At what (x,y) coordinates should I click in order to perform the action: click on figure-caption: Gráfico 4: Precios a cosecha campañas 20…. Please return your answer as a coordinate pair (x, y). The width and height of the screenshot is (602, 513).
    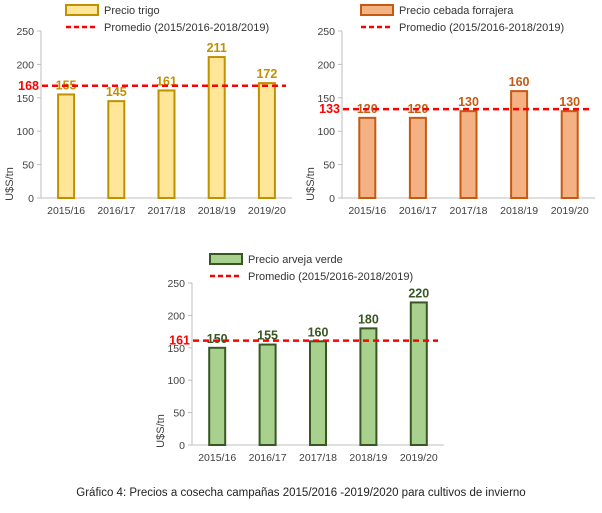
    Looking at the image, I should click on (301, 493).